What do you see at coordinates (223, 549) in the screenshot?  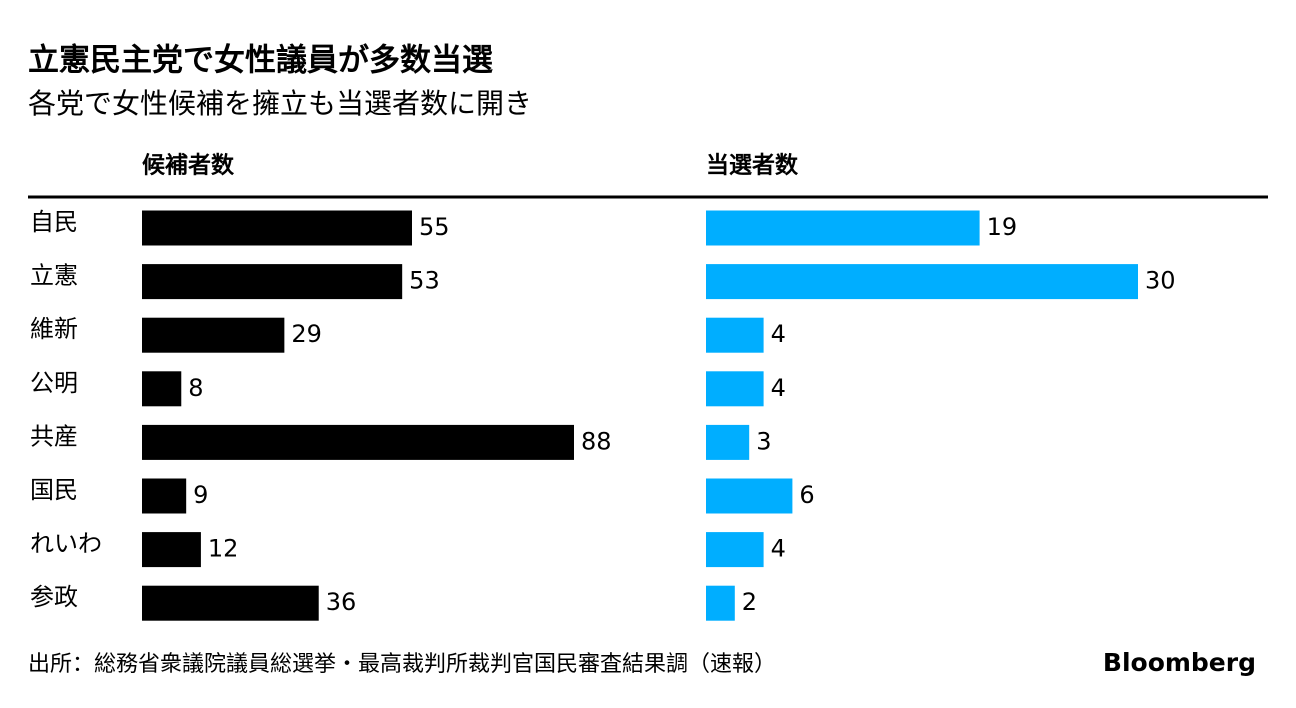 I see `value-label: 12` at bounding box center [223, 549].